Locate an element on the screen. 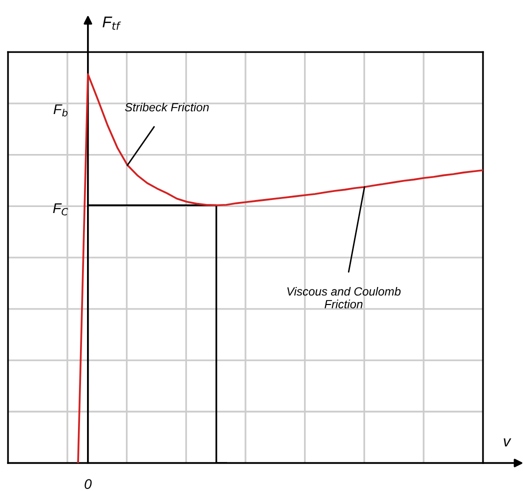 This screenshot has height=491, width=523. y-axis-title: F$_{tf}$ is located at coordinates (111, 23).